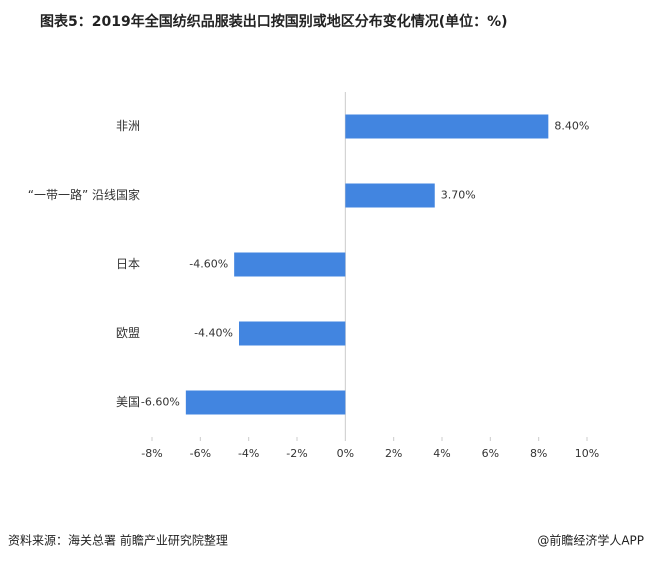 This screenshot has height=561, width=649. I want to click on x-tick-label: -8%, so click(151, 453).